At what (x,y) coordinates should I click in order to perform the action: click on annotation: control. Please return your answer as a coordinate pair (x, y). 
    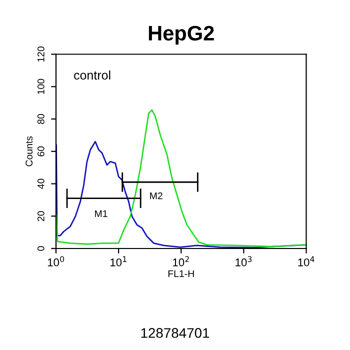
    Looking at the image, I should click on (92, 75).